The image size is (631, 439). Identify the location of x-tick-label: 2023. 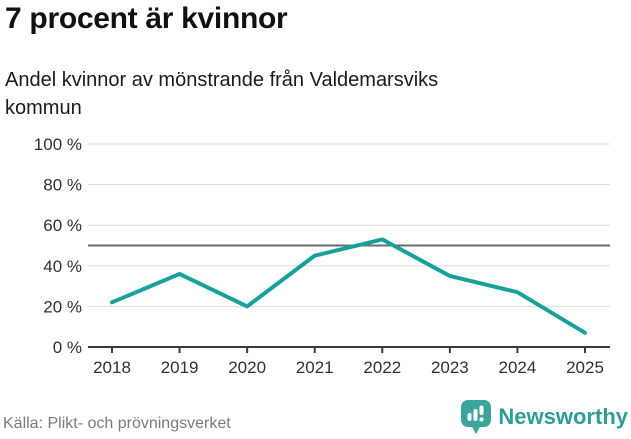
(450, 367).